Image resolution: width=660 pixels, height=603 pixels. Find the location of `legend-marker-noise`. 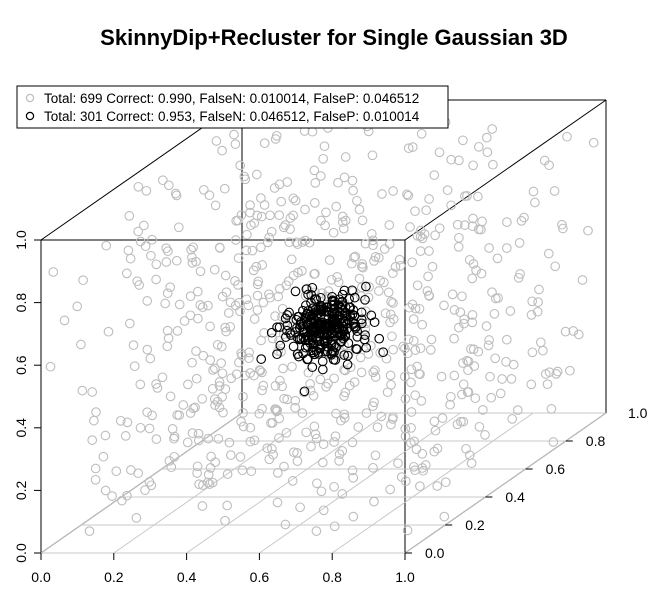

legend-marker-noise is located at coordinates (30, 98).